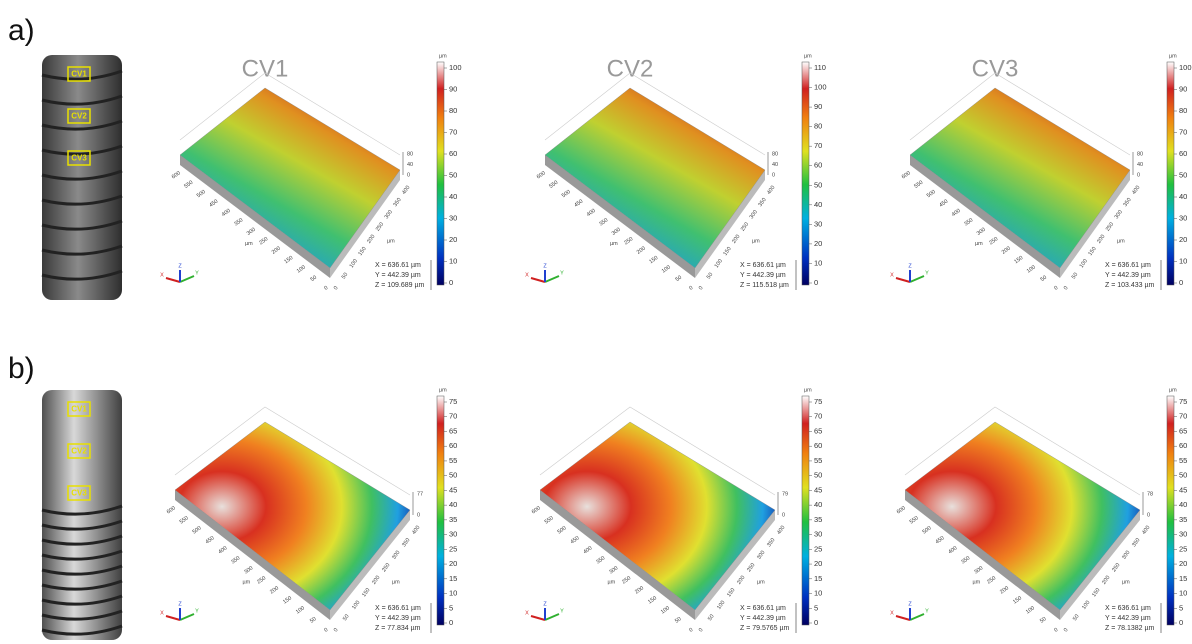  I want to click on panel-label: b), so click(21, 368).